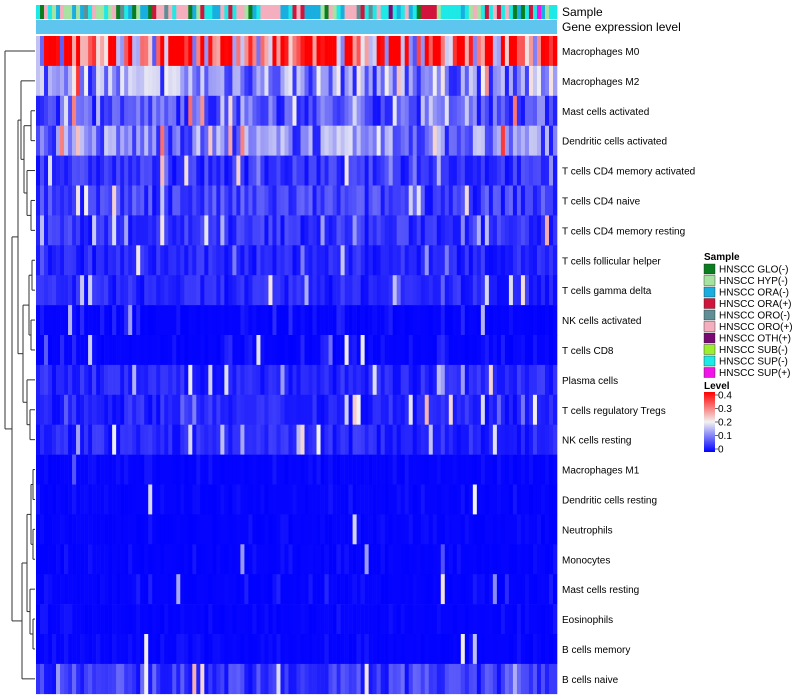 This screenshot has height=700, width=800. Describe the element at coordinates (725, 423) in the screenshot. I see `level-legend-tick-label: 0.2` at that location.